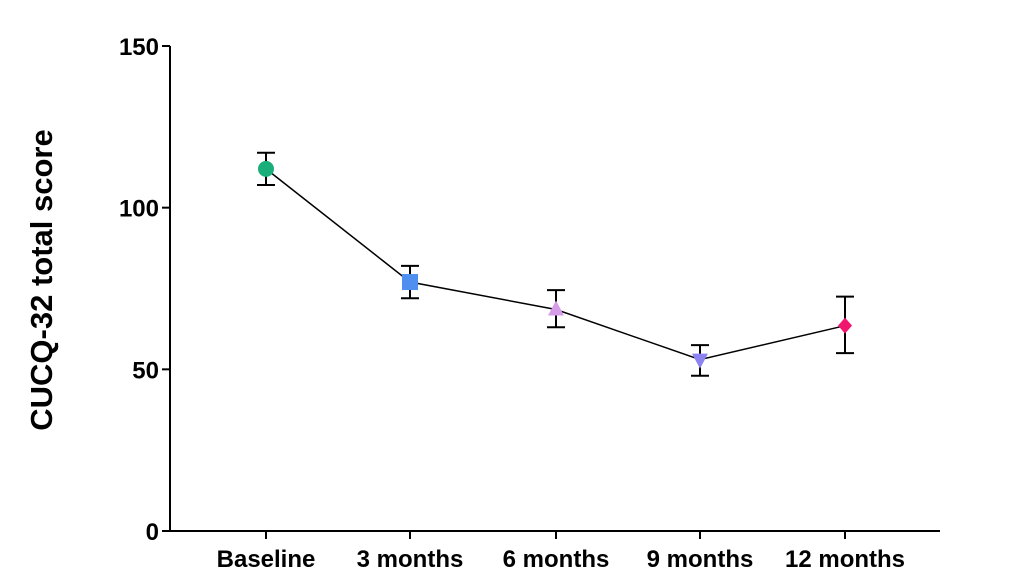 The height and width of the screenshot is (576, 1024). I want to click on y-tick-label: 100, so click(139, 209).